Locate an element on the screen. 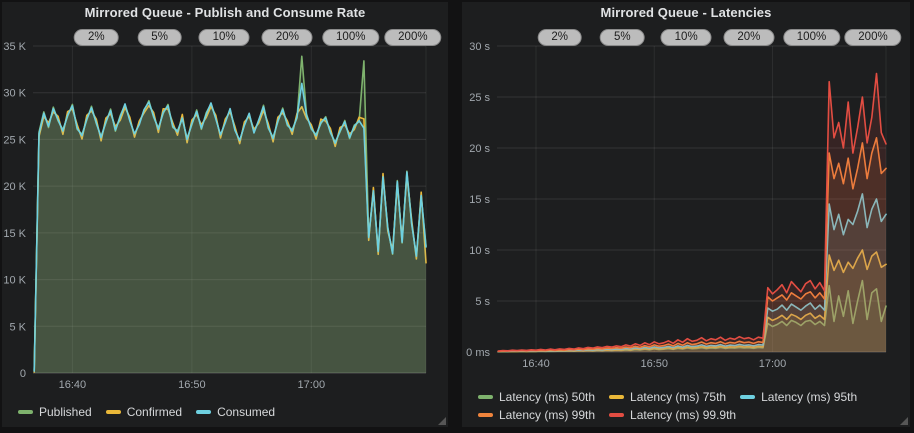 Image resolution: width=914 pixels, height=433 pixels. legend-label: Latency (ms) 99th is located at coordinates (547, 415).